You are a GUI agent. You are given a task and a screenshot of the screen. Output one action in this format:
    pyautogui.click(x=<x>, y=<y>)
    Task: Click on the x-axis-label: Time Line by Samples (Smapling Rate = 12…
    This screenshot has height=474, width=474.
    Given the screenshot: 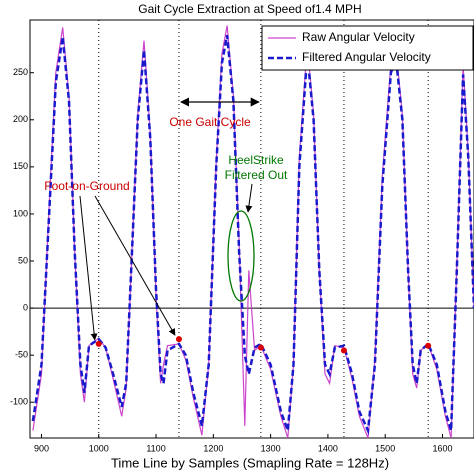 What is the action you would take?
    pyautogui.click(x=250, y=462)
    